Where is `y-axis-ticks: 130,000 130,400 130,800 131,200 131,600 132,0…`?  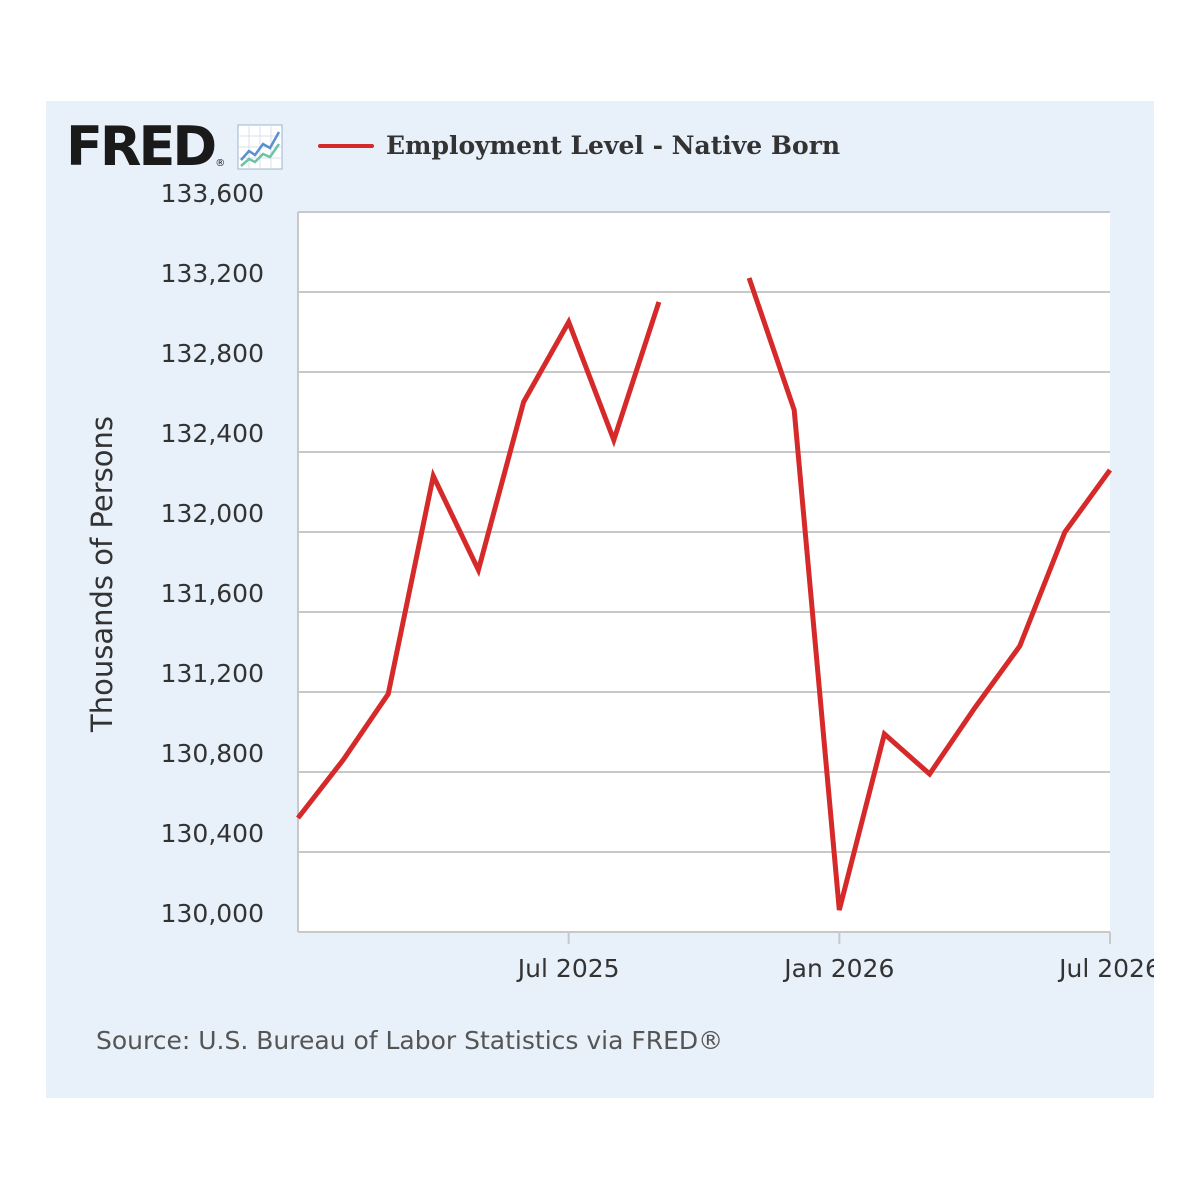 y-axis-ticks: 130,000 130,400 130,800 131,200 131,600 132,0… is located at coordinates (212, 553).